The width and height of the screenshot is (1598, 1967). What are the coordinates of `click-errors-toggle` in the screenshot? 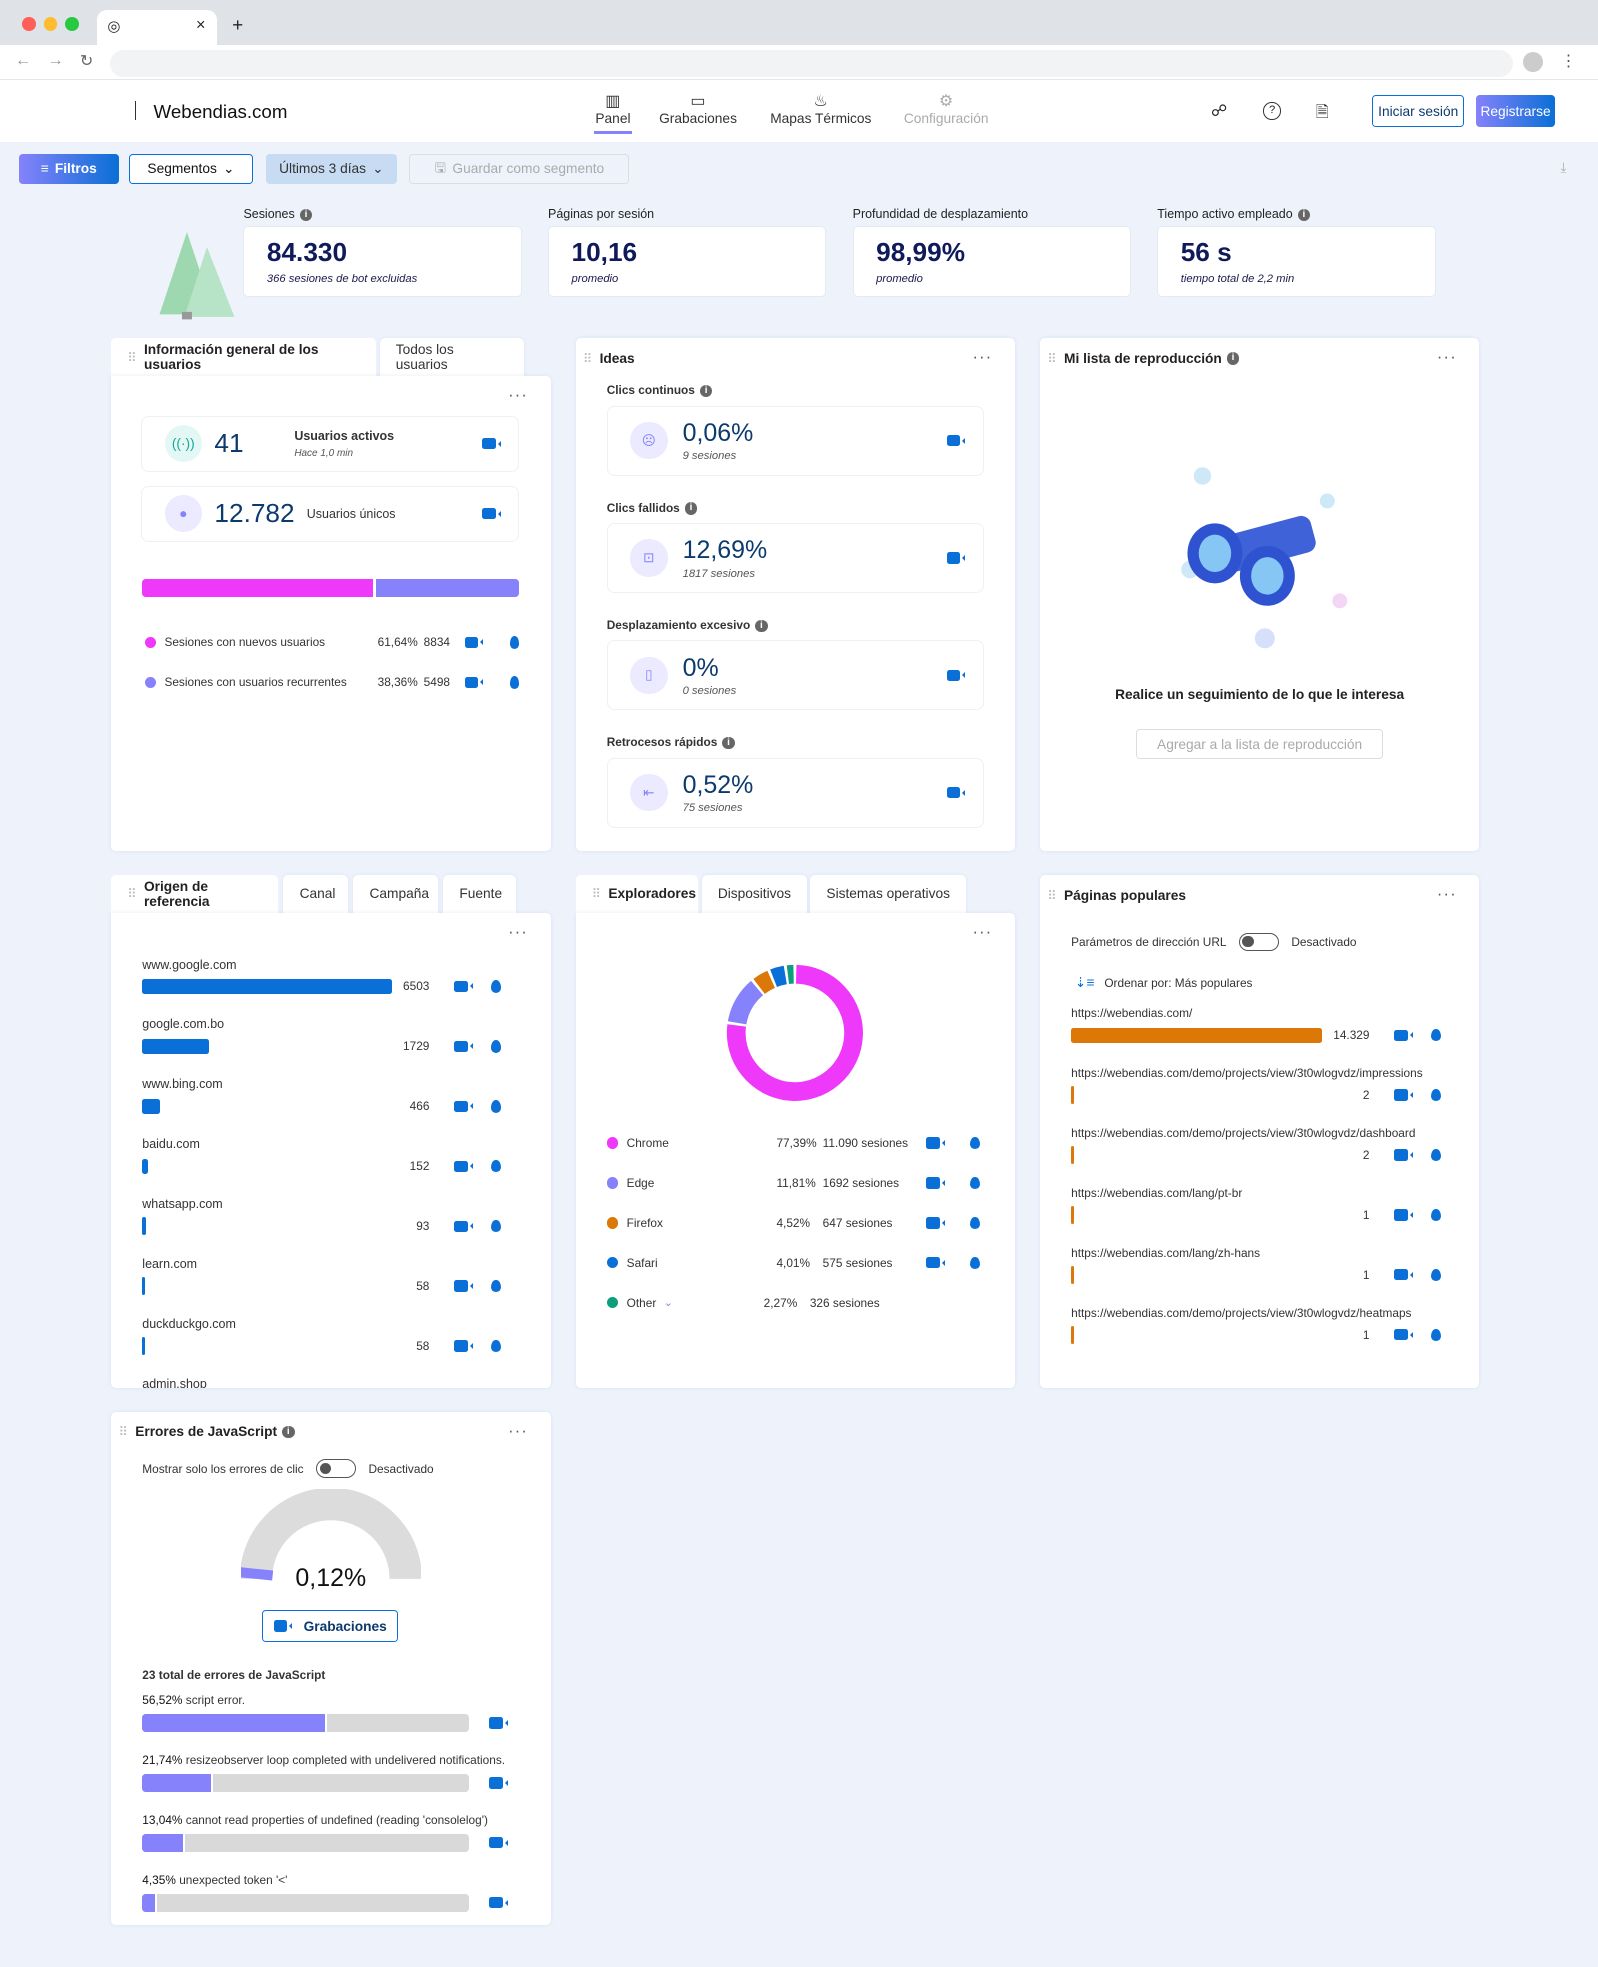 It's located at (336, 1469).